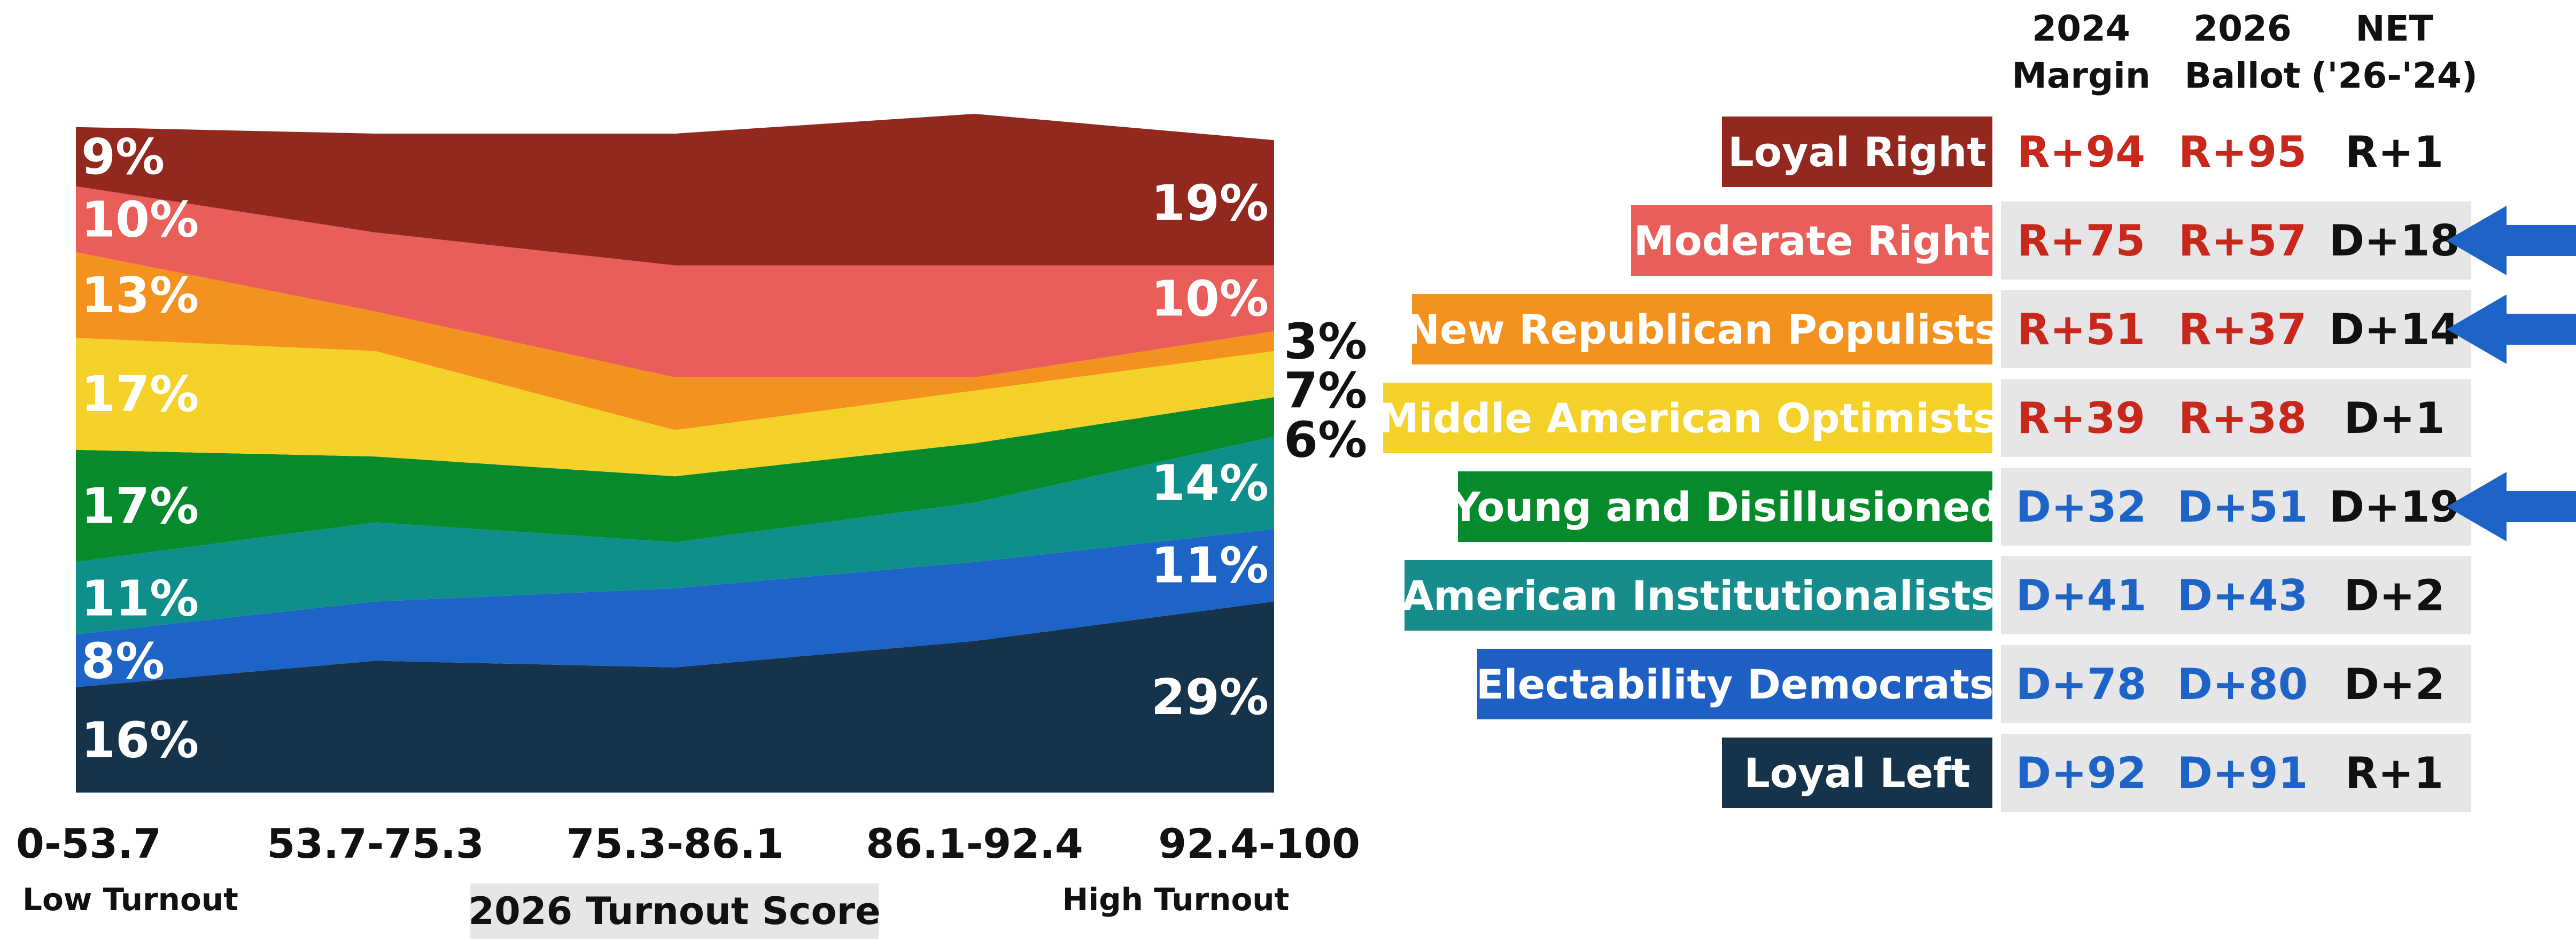 Image resolution: width=2576 pixels, height=939 pixels. Describe the element at coordinates (676, 843) in the screenshot. I see `x-tick-label-3: 75.3-86.1` at that location.